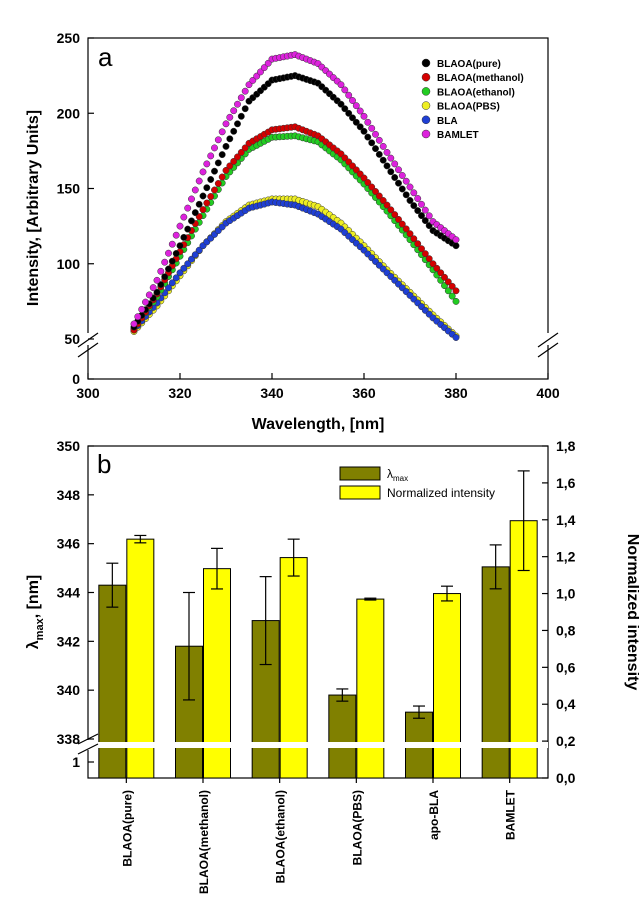 Image resolution: width=639 pixels, height=921 pixels. What do you see at coordinates (295, 228) in the screenshot?
I see `series-blaoa-methanol` at bounding box center [295, 228].